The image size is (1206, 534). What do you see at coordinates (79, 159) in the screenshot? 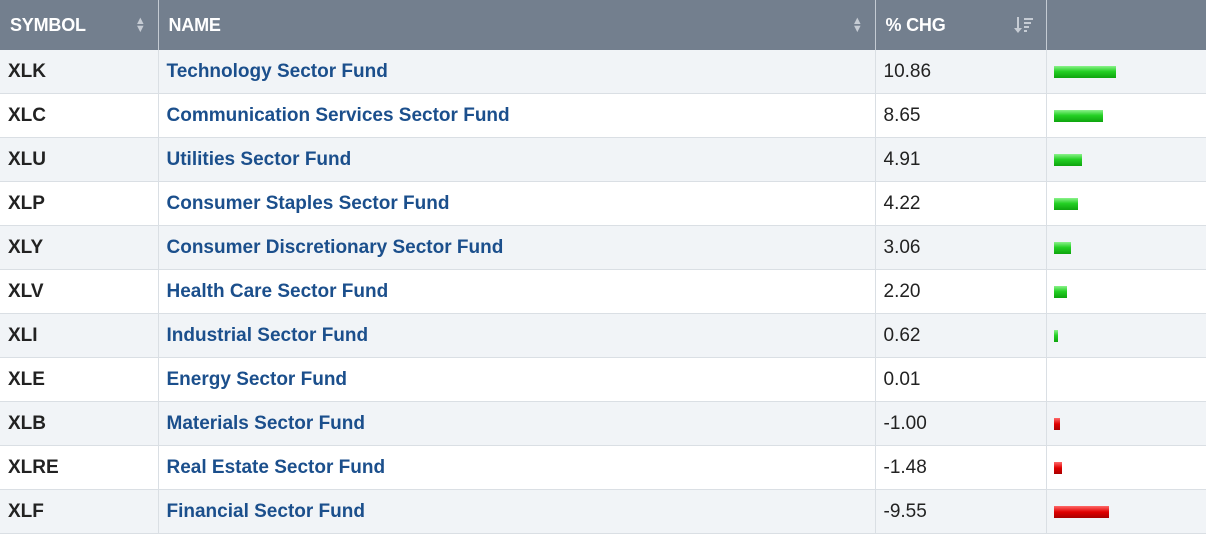
I see `symbol-cell: XLU` at bounding box center [79, 159].